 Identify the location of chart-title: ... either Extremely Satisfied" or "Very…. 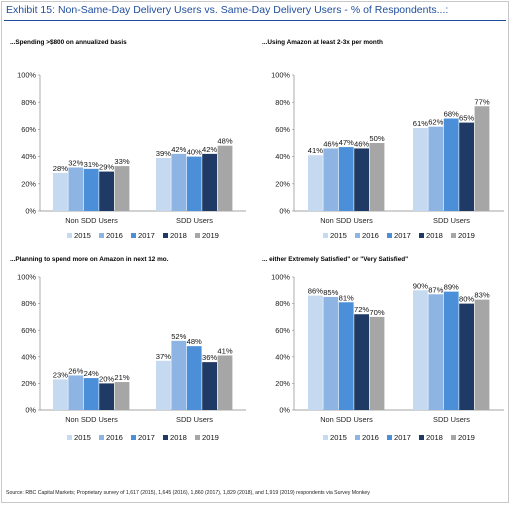
(335, 259).